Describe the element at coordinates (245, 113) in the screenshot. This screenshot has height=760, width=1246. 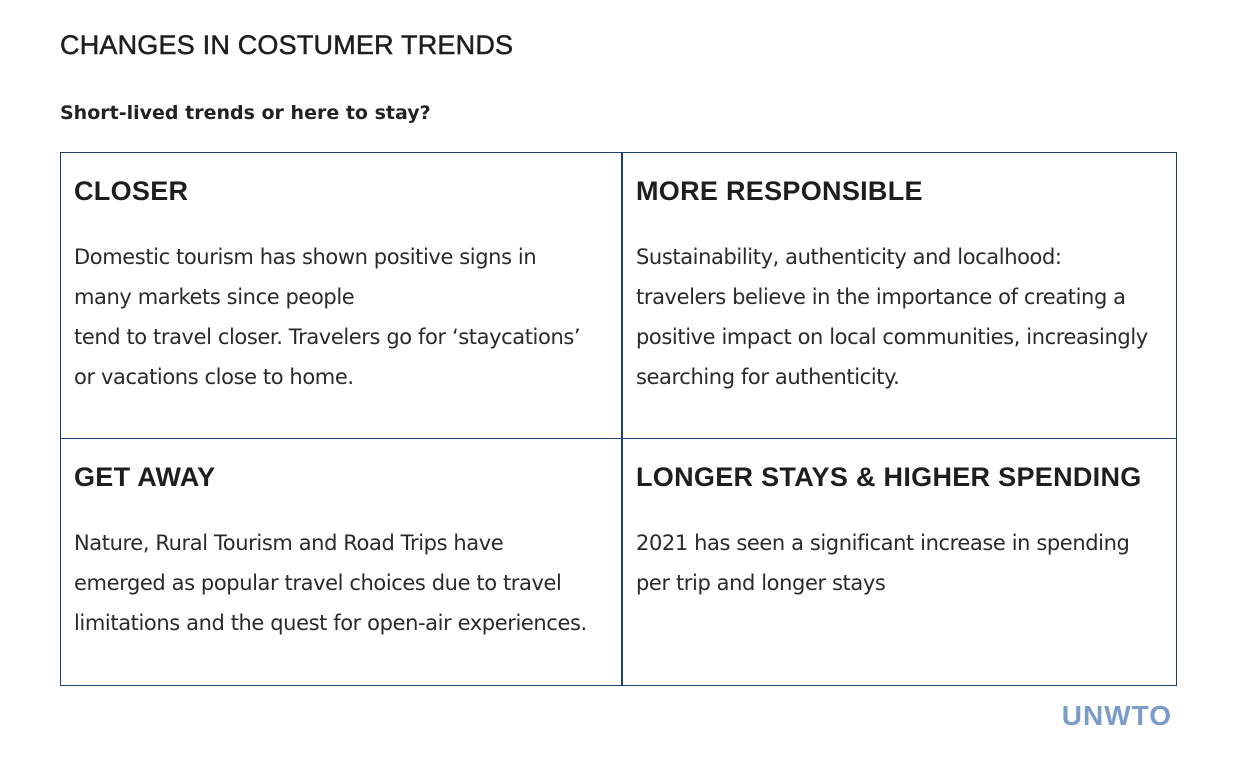
I see `page-subtitle: Short-lived trends or here to stay?` at that location.